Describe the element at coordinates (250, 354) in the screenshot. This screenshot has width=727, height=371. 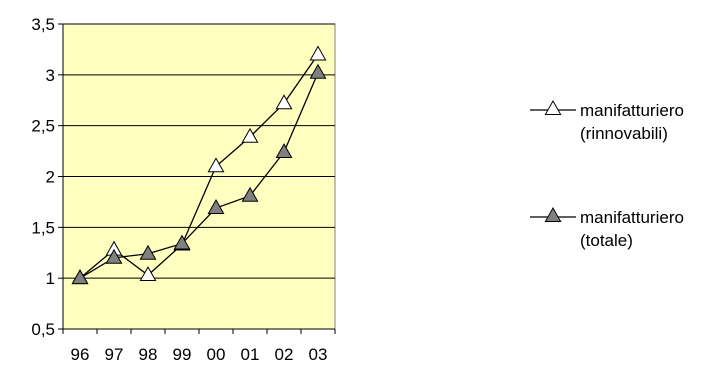
I see `x-tick-label: 01` at that location.